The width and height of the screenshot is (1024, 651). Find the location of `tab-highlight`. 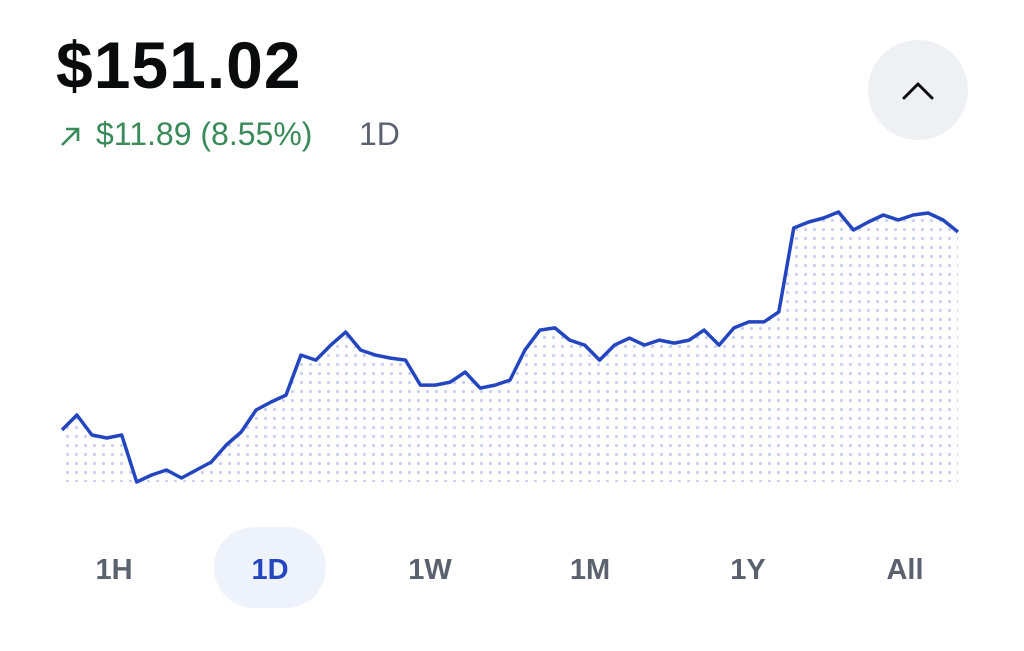

tab-highlight is located at coordinates (270, 567).